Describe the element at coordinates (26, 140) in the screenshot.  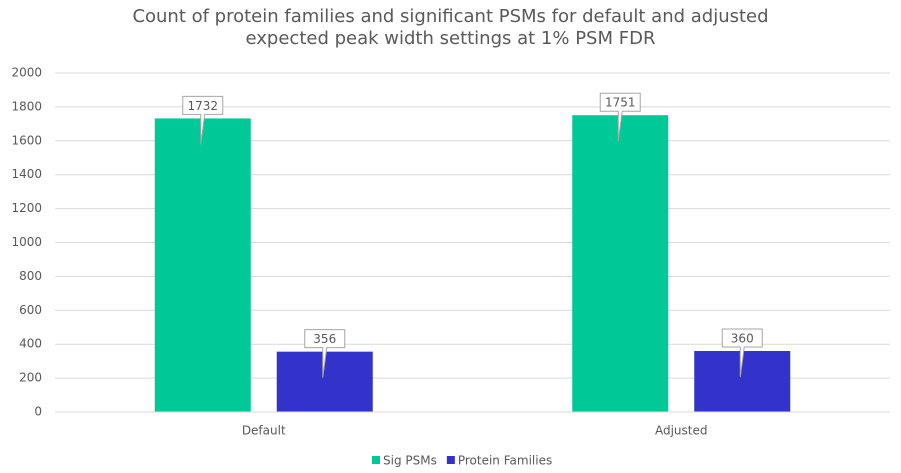
I see `y-tick-label: 1600` at that location.